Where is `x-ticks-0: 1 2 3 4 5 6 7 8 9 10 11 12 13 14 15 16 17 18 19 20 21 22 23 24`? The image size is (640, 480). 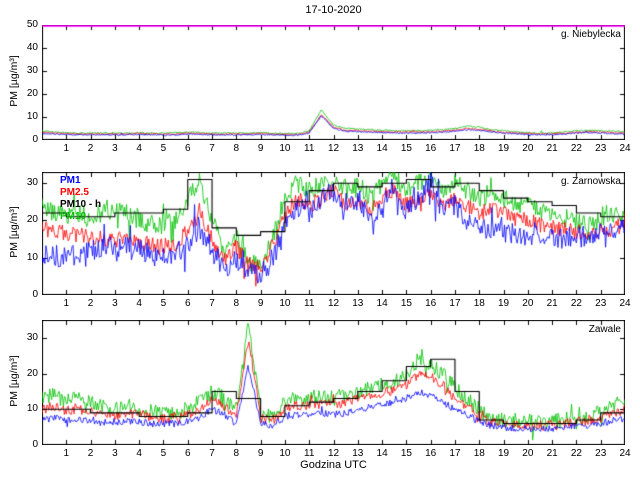
x-ticks-0: 1 2 3 4 5 6 7 8 9 10 11 12 13 14 15 16 17 18 19 20 21 22 23 24 is located at coordinates (336, 149).